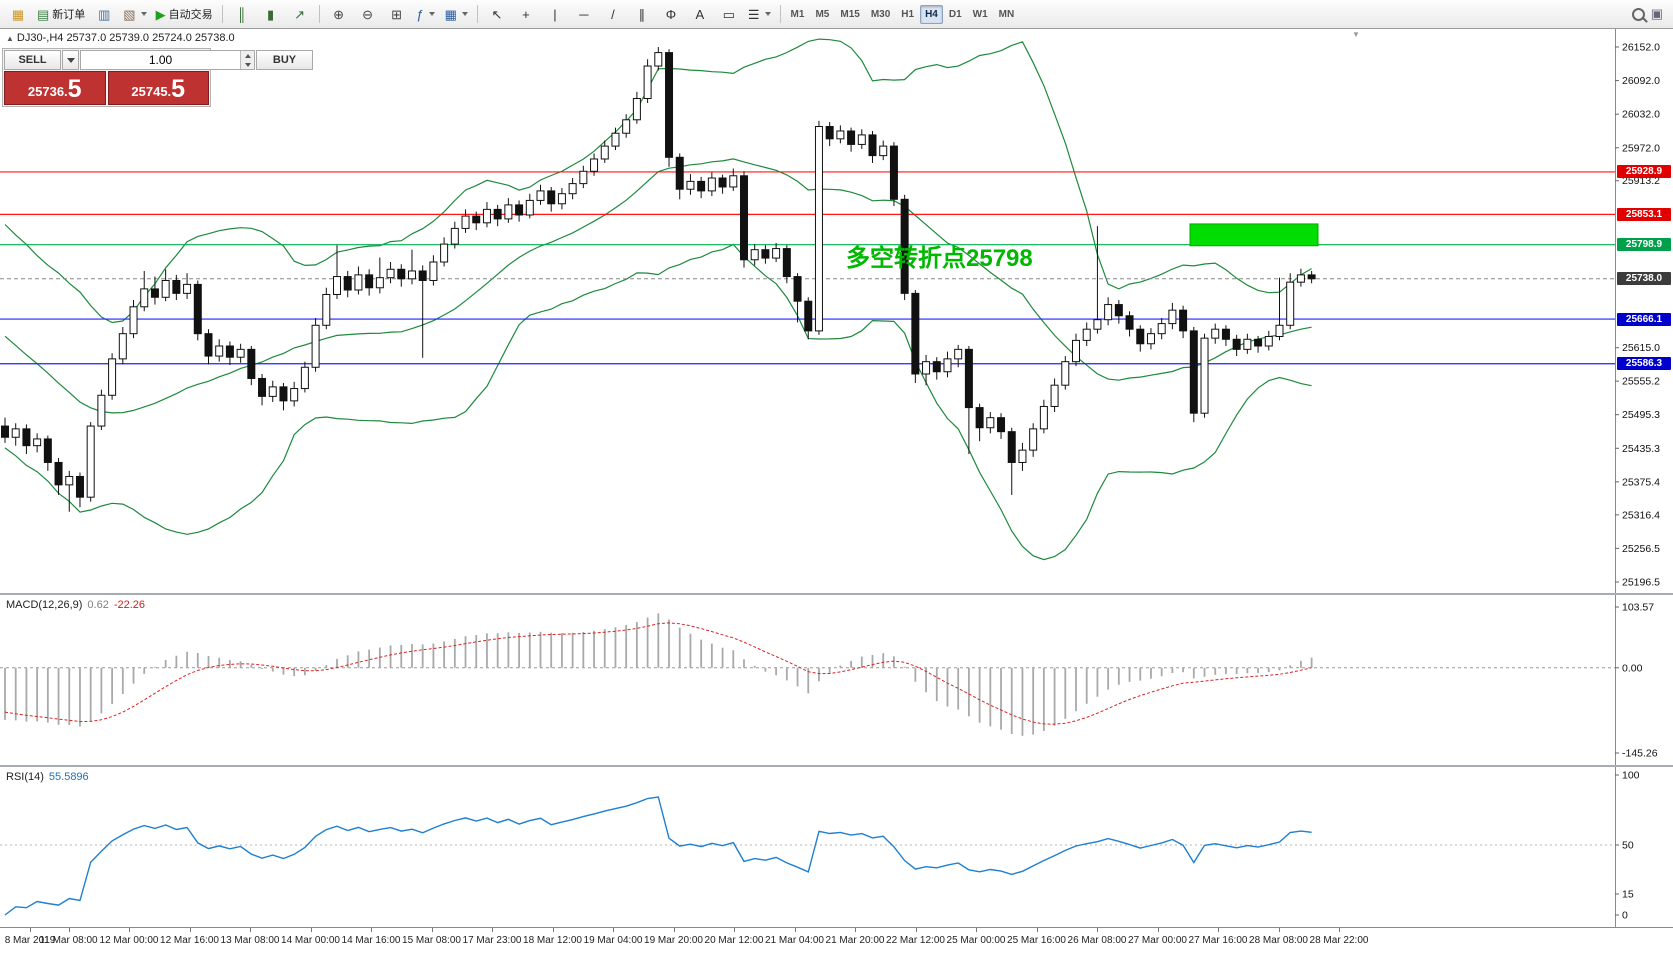 Image resolution: width=1673 pixels, height=955 pixels. What do you see at coordinates (759, 14) in the screenshot?
I see `arrow-tools-icon: ☰` at bounding box center [759, 14].